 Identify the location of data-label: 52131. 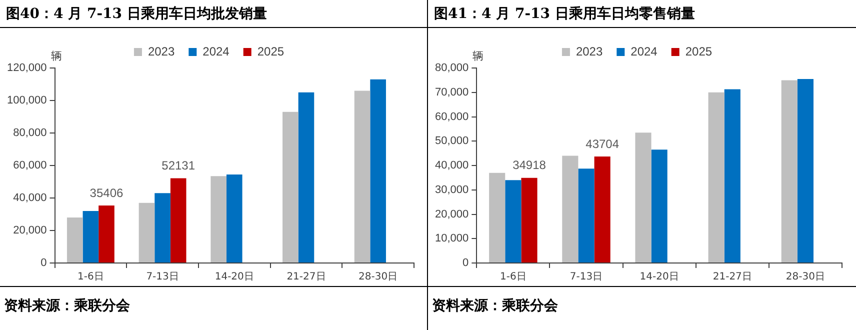
(179, 165).